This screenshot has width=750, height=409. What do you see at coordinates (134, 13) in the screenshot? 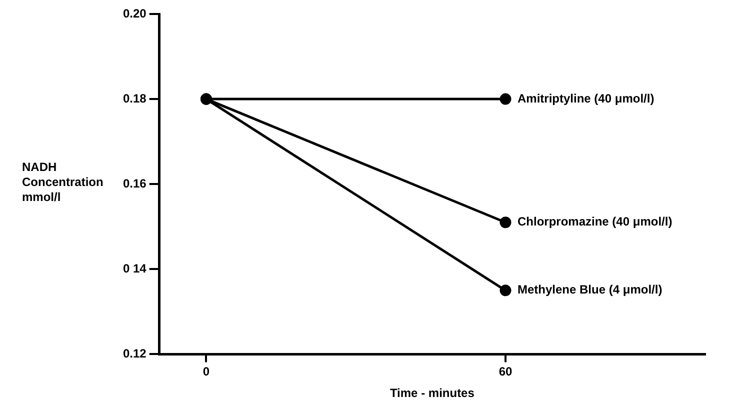
I see `y-tick-label: 0.20` at bounding box center [134, 13].